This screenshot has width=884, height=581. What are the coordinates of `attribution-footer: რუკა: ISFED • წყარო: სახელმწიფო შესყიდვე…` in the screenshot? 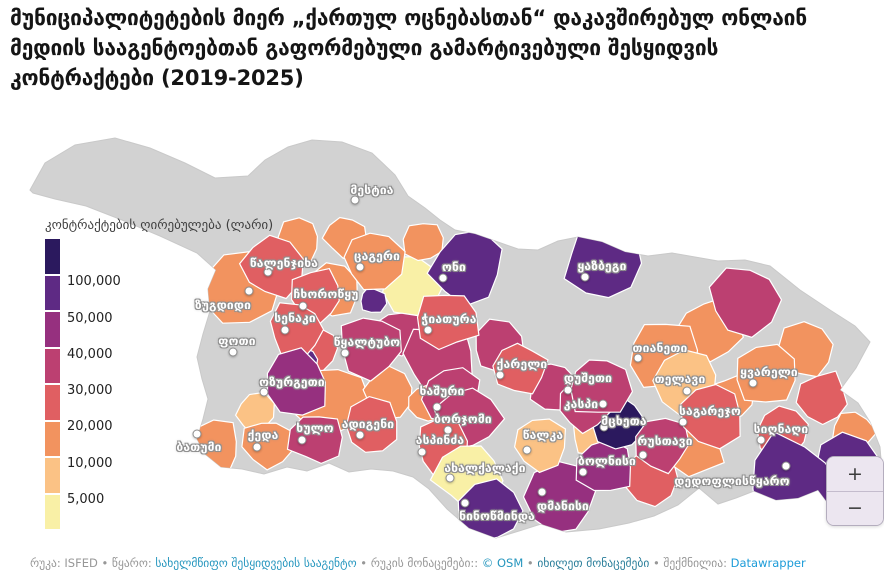 It's located at (418, 563).